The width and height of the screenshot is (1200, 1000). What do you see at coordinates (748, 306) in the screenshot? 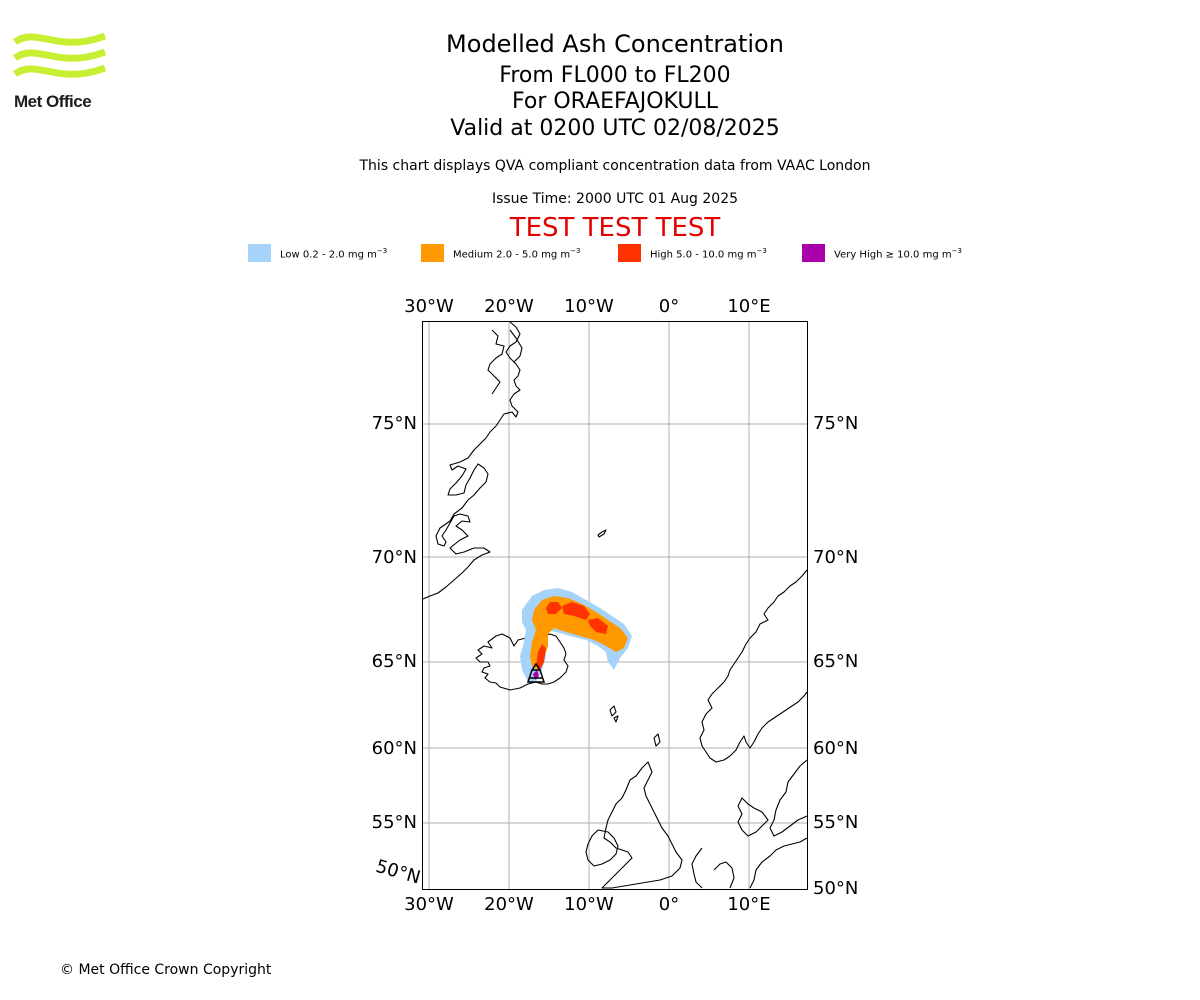
I see `lon-tick-top: 10°E` at bounding box center [748, 306].